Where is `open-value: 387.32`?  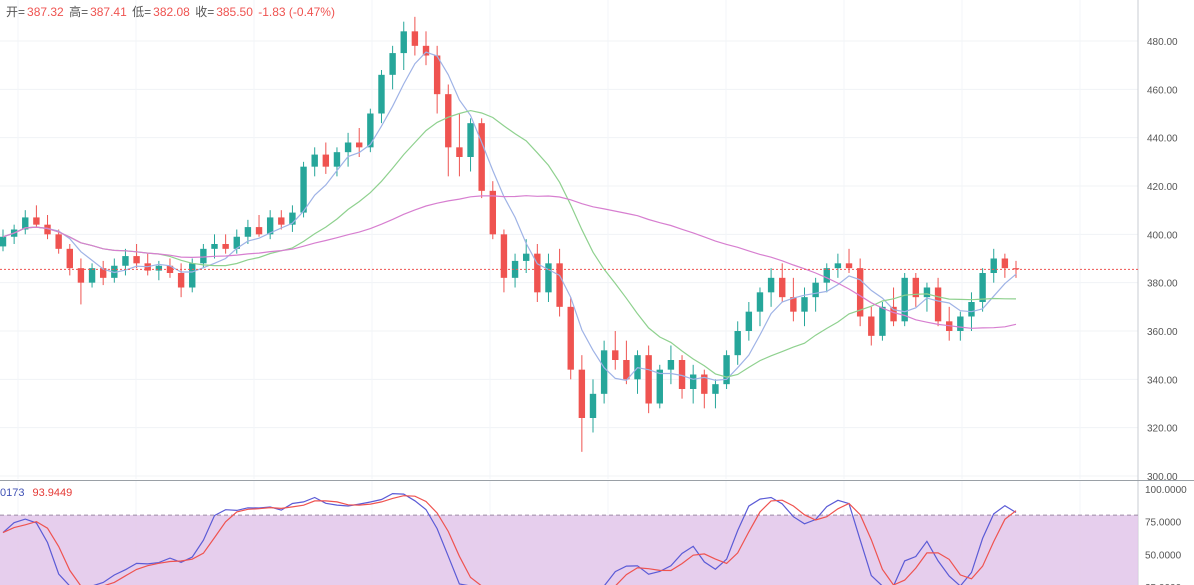
open-value: 387.32 is located at coordinates (45, 12).